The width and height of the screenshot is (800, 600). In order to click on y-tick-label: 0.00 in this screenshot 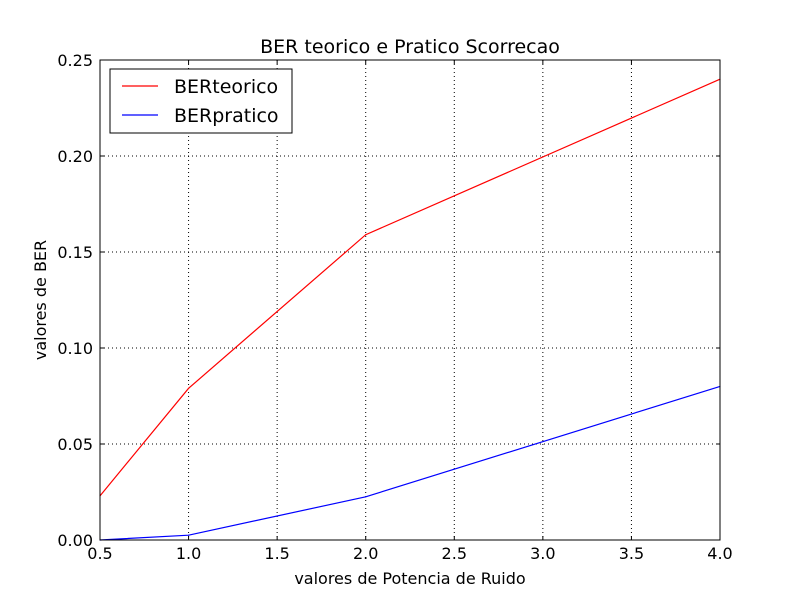, I will do `click(75, 540)`.